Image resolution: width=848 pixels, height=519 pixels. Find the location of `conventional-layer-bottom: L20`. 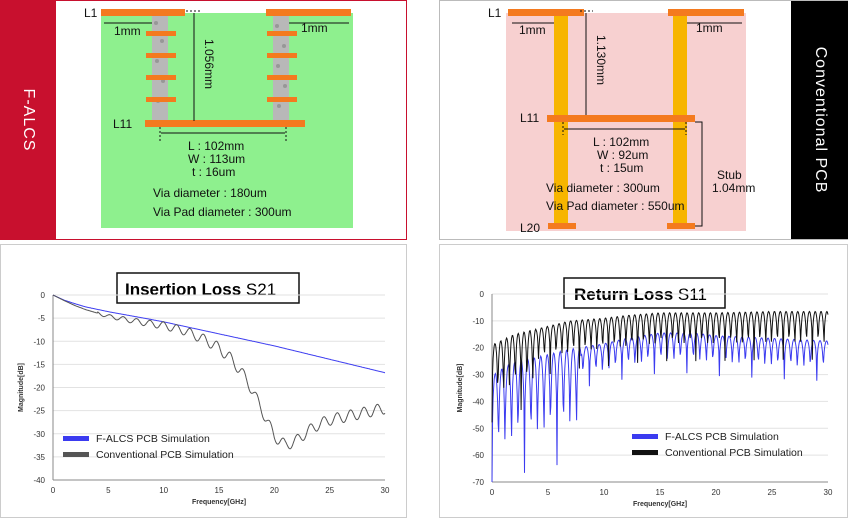

conventional-layer-bottom: L20 is located at coordinates (530, 228).